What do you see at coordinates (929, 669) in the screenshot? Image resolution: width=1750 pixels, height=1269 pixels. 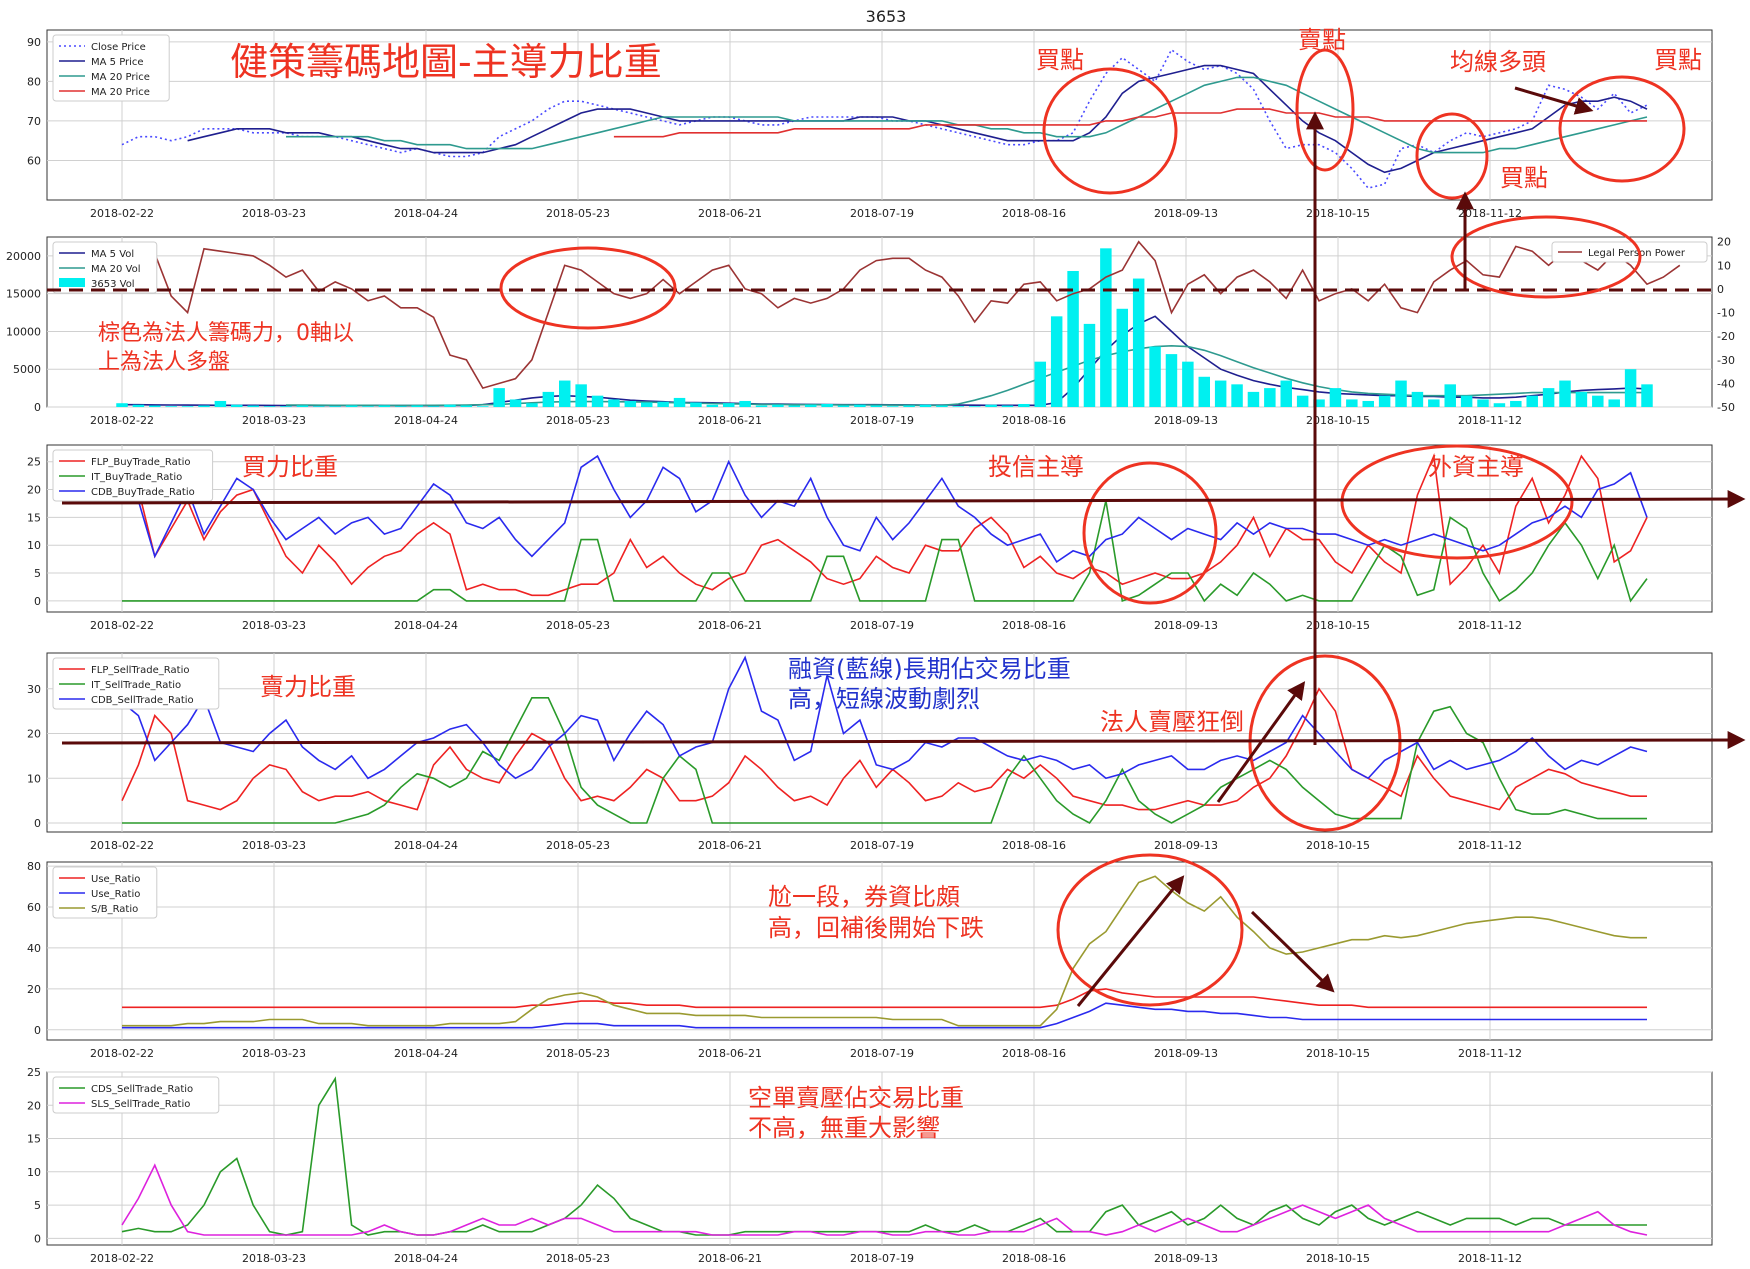 I see `annotation-margin-note-1: 融資(藍線)長期佔交易比重` at bounding box center [929, 669].